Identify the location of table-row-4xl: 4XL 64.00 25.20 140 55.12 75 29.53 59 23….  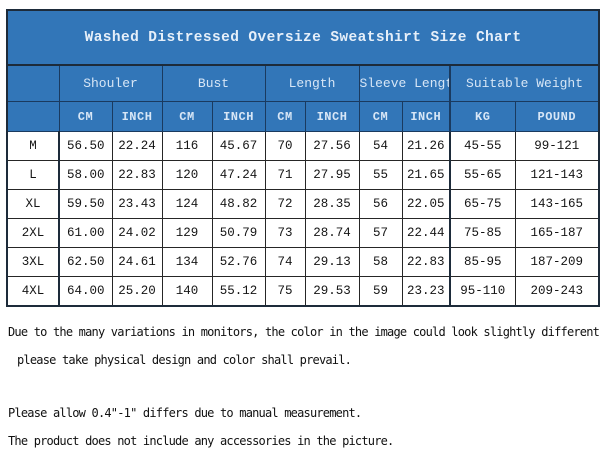
(303, 291).